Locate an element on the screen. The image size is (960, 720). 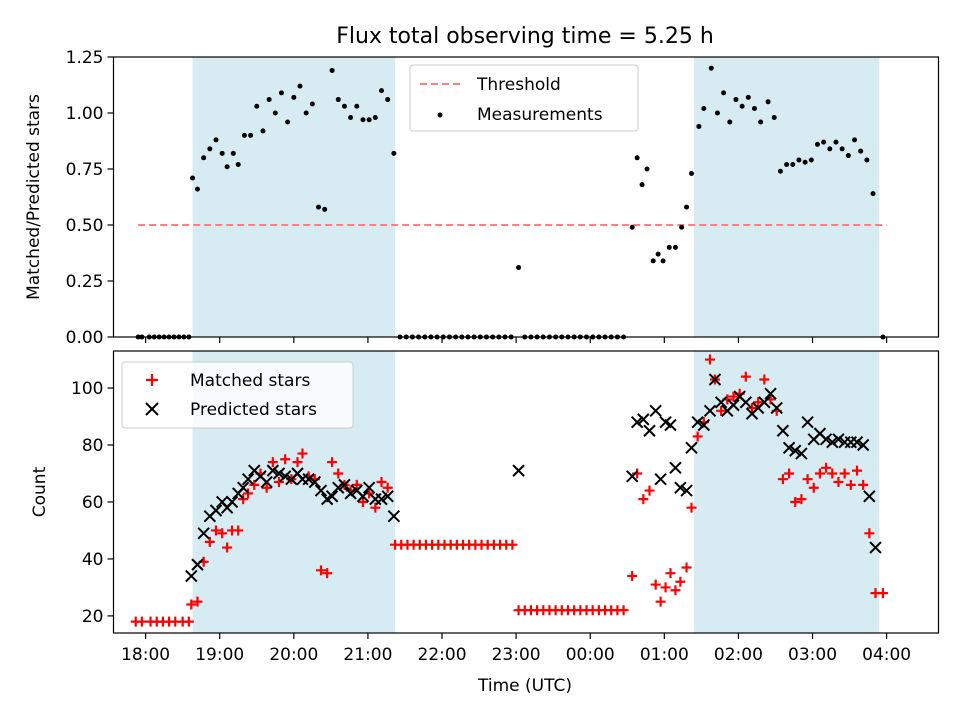
legend-measurement-label: Measurements is located at coordinates (540, 115).